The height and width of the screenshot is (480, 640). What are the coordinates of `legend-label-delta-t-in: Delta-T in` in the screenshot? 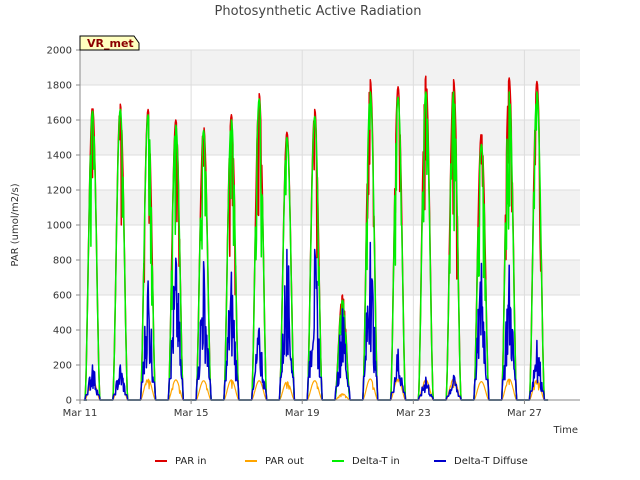 It's located at (376, 461).